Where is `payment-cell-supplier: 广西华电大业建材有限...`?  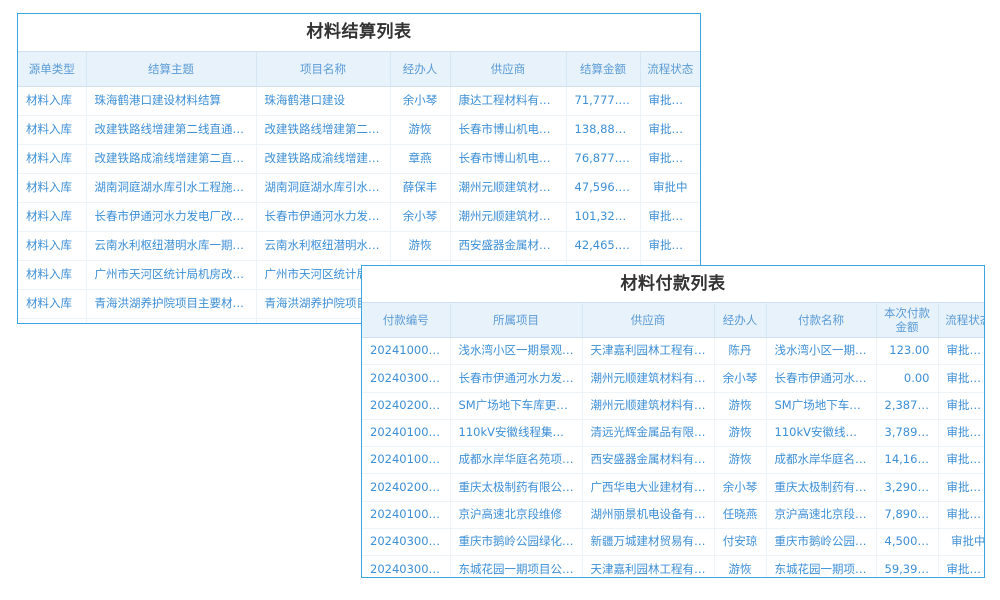 payment-cell-supplier: 广西华电大业建材有限... is located at coordinates (648, 487).